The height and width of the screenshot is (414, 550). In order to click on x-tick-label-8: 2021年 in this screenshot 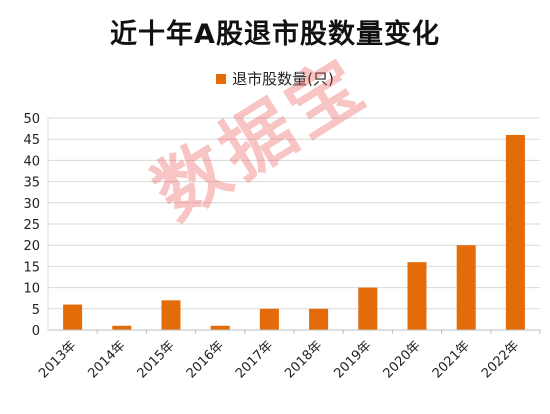, I will do `click(451, 359)`.